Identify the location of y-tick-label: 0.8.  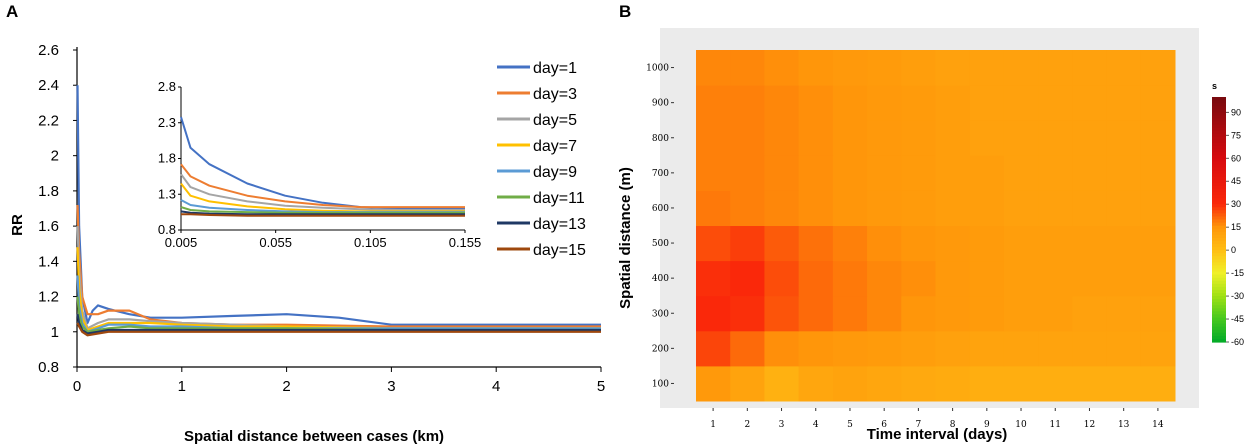
(48, 367).